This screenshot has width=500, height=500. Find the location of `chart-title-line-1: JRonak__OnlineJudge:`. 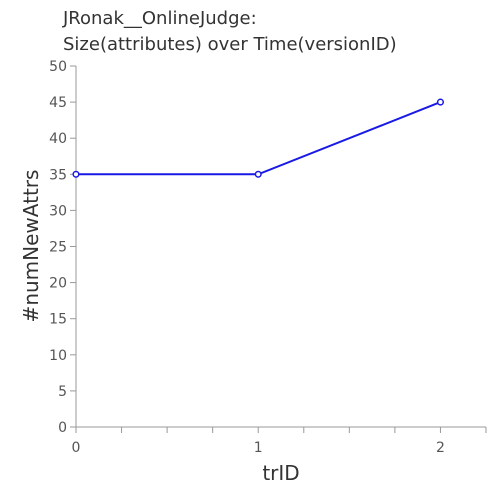

chart-title-line-1: JRonak__OnlineJudge: is located at coordinates (159, 18).